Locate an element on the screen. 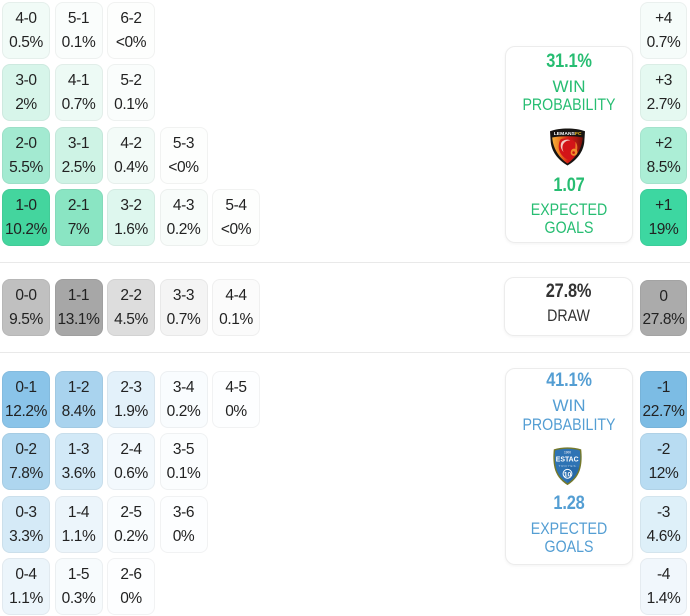 This screenshot has height=616, width=690. svg-text: LEMANSFC is located at coordinates (568, 134).